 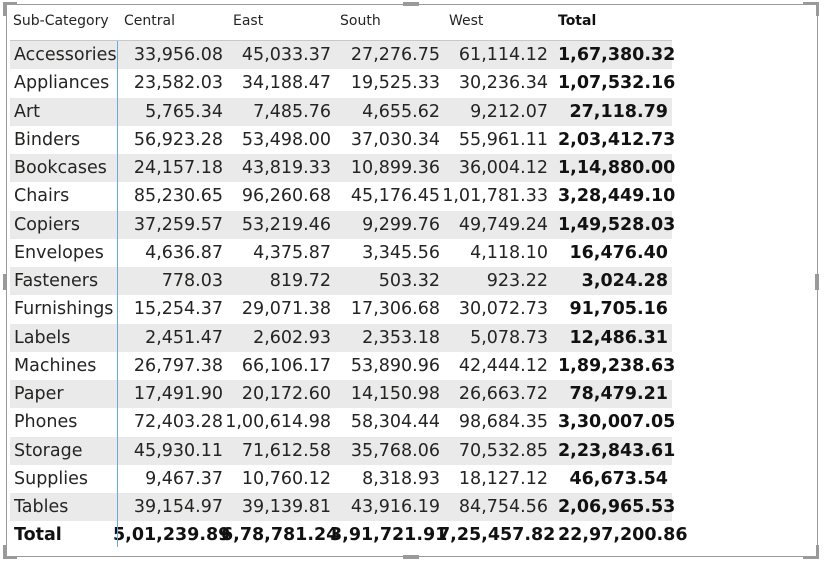 What do you see at coordinates (184, 111) in the screenshot?
I see `value-cell: 5,765.34` at bounding box center [184, 111].